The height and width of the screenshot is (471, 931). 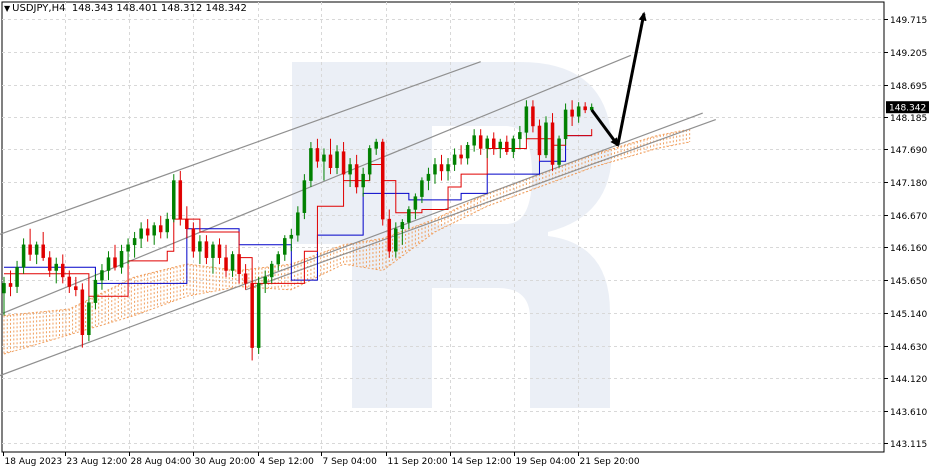 I want to click on y-tick-label: 143.115, so click(x=908, y=445).